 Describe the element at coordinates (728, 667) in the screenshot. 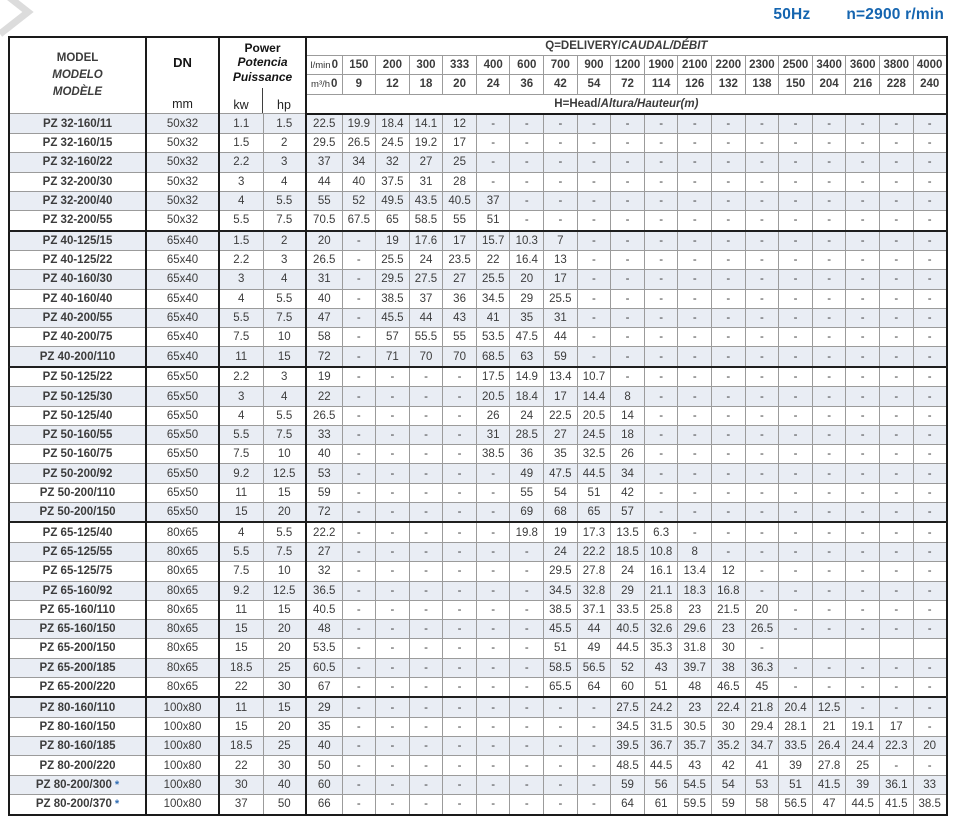

I see `head-value: 38` at that location.